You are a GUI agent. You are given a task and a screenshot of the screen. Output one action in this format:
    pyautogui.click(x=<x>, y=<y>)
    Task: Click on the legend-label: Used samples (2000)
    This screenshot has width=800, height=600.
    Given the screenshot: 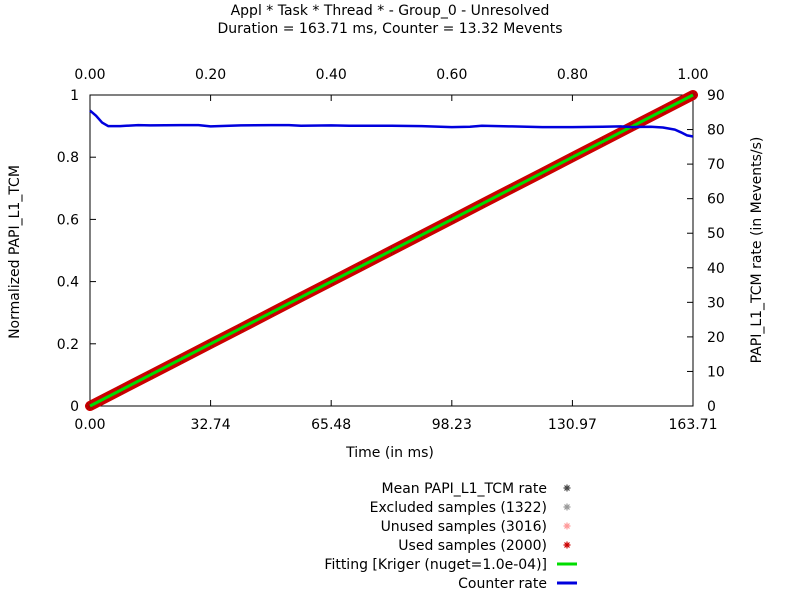 What is the action you would take?
    pyautogui.click(x=472, y=546)
    